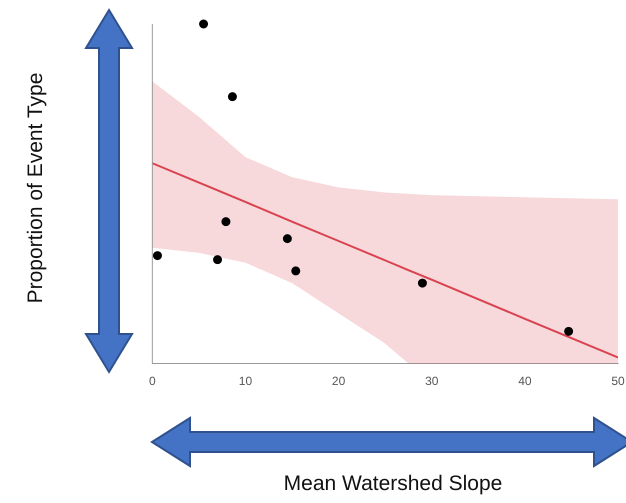  I want to click on x-tick-label: 30, so click(432, 381).